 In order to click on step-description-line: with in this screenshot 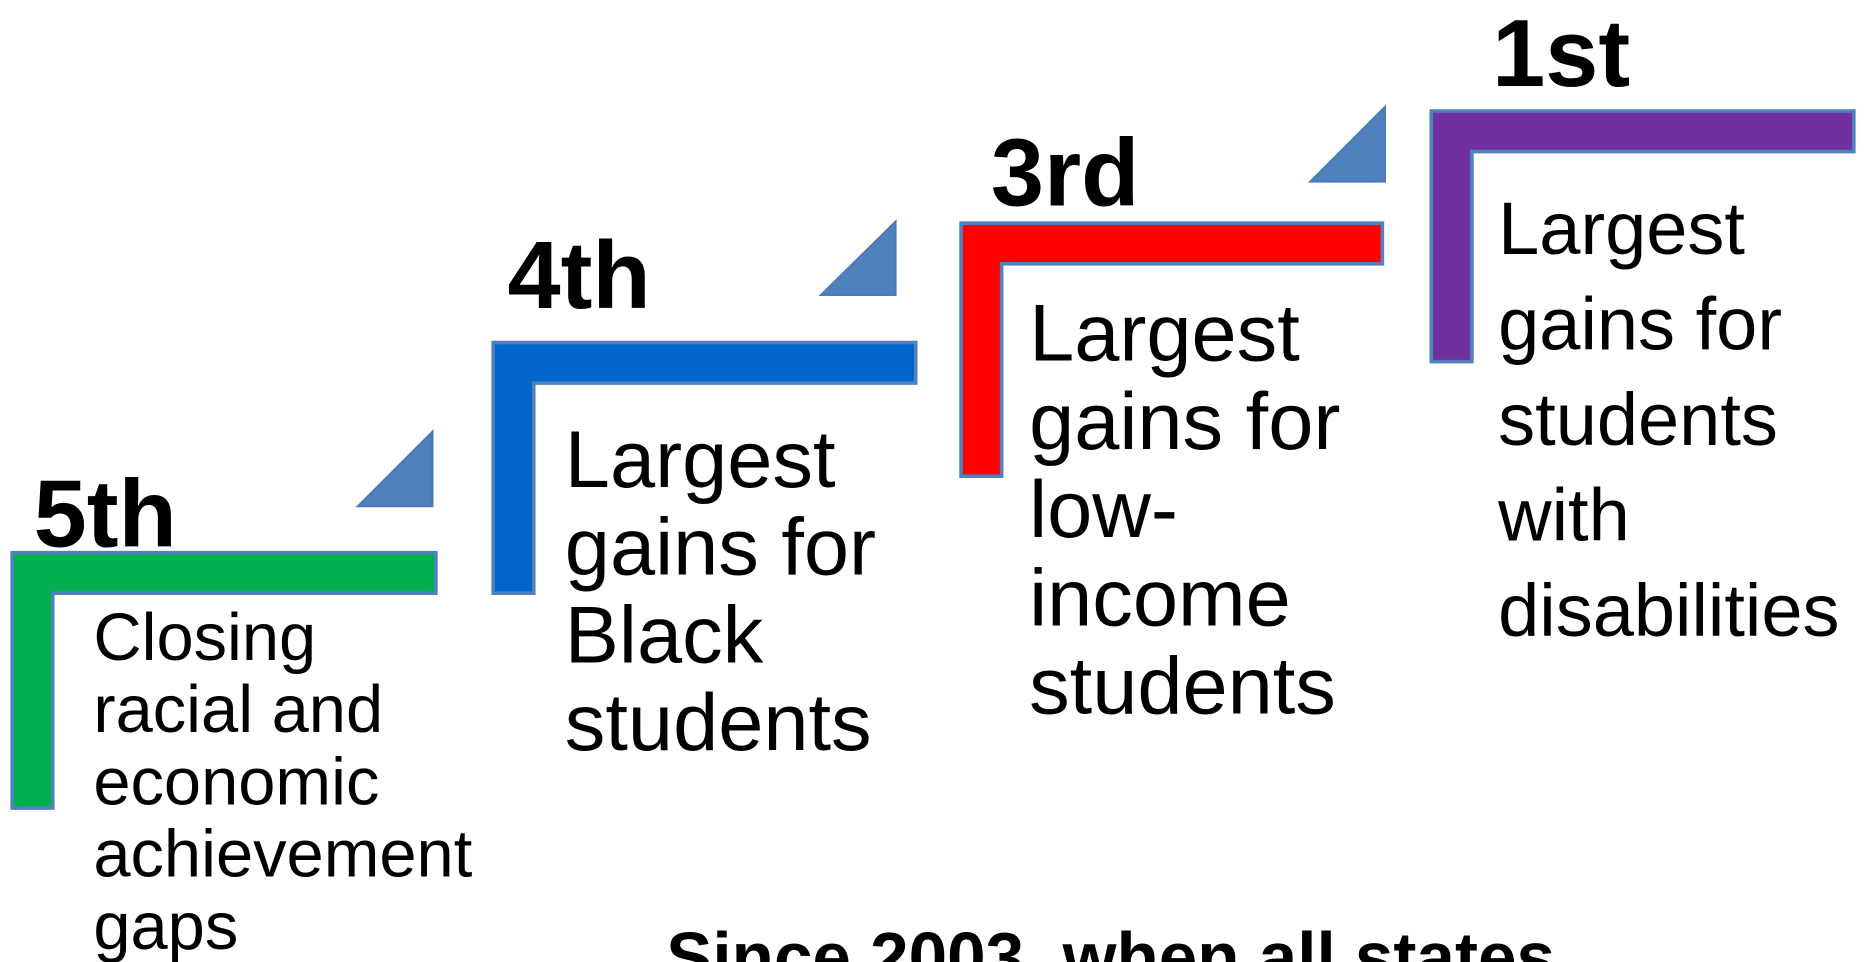, I will do `click(1563, 515)`.